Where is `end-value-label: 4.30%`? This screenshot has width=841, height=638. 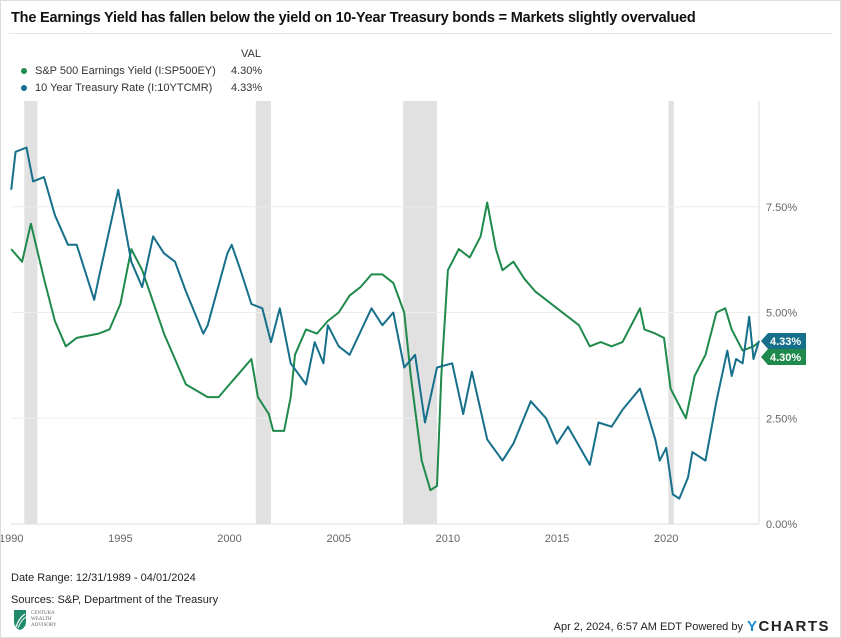 end-value-label: 4.30% is located at coordinates (785, 358).